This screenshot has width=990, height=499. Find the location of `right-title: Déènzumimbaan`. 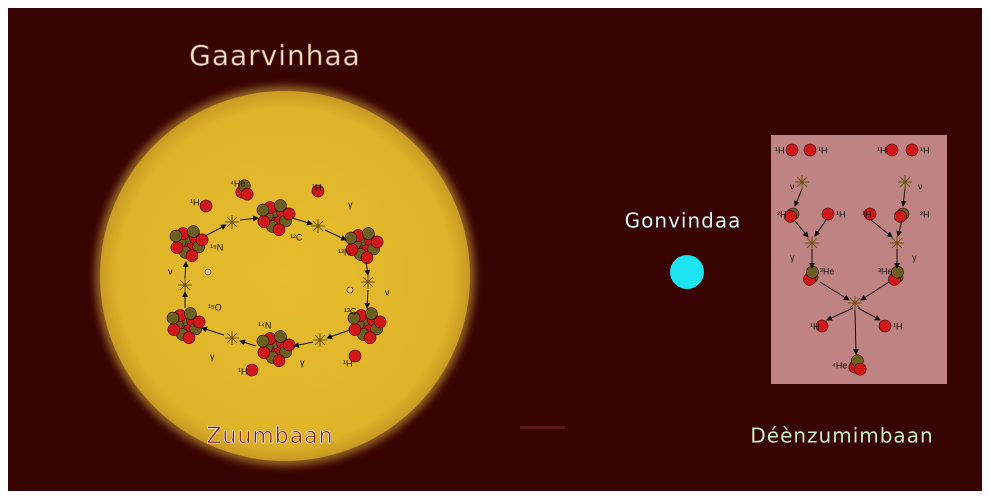

right-title: Déènzumimbaan is located at coordinates (841, 436).